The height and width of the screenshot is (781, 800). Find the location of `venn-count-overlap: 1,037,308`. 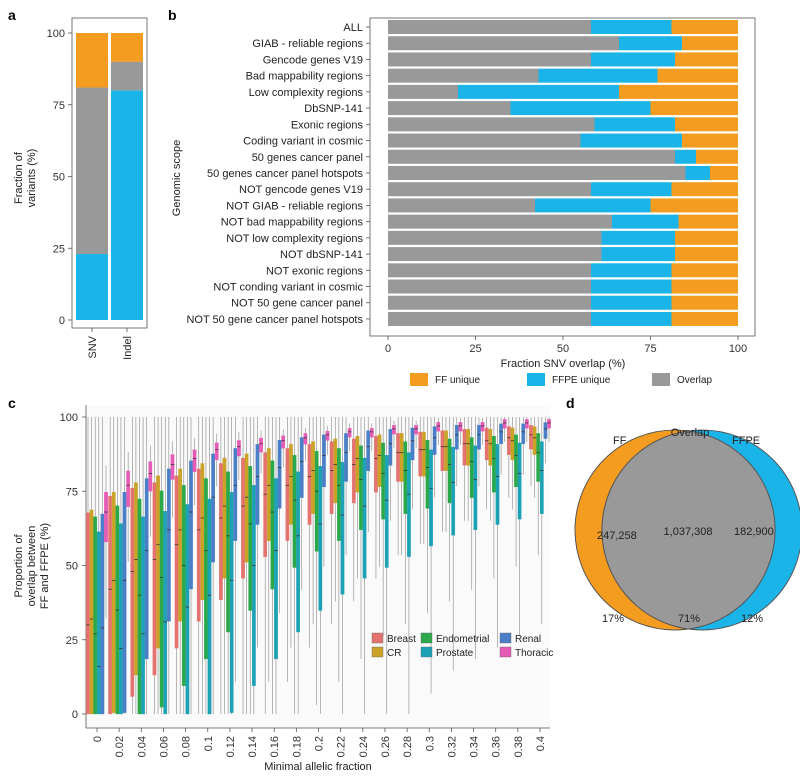

venn-count-overlap: 1,037,308 is located at coordinates (688, 532).